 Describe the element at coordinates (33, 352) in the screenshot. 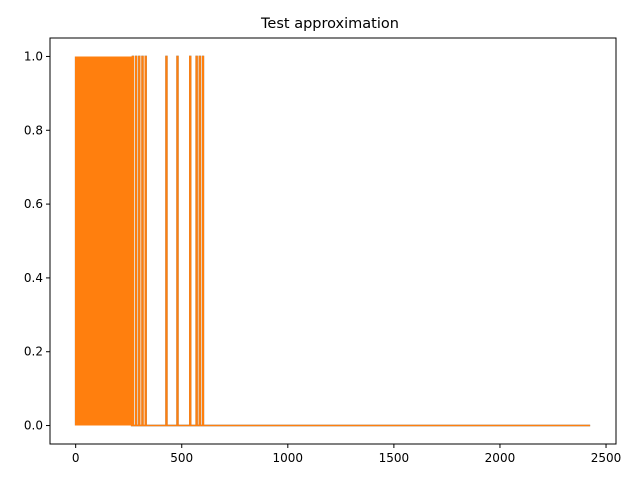

I see `y-tick-label: 0.2` at that location.